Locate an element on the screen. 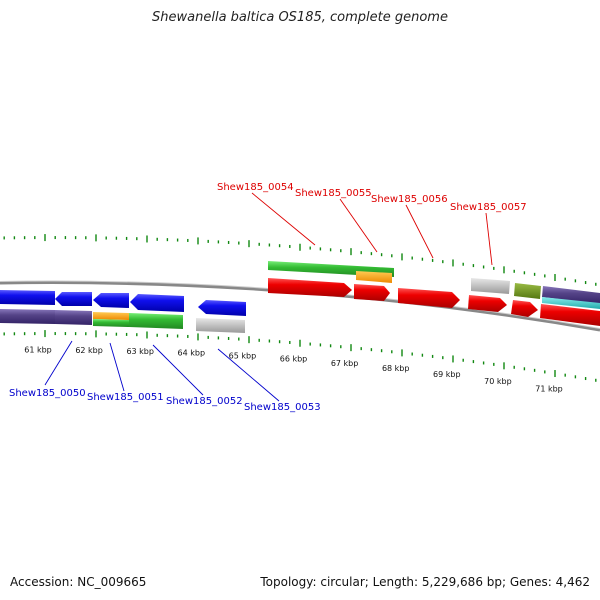  locus-label-0057: Shew185_0057 is located at coordinates (488, 207).